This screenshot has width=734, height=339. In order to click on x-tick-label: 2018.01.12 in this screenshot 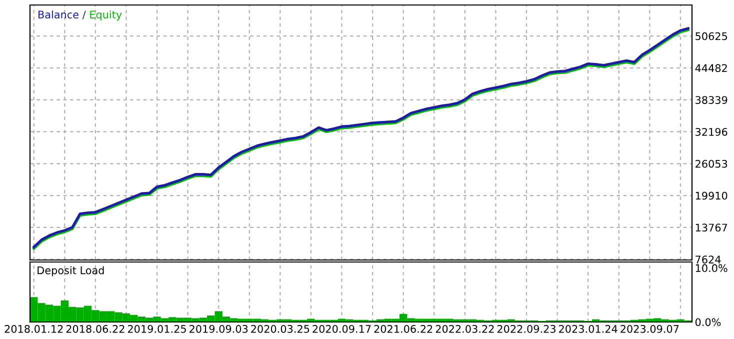, I will do `click(33, 328)`.